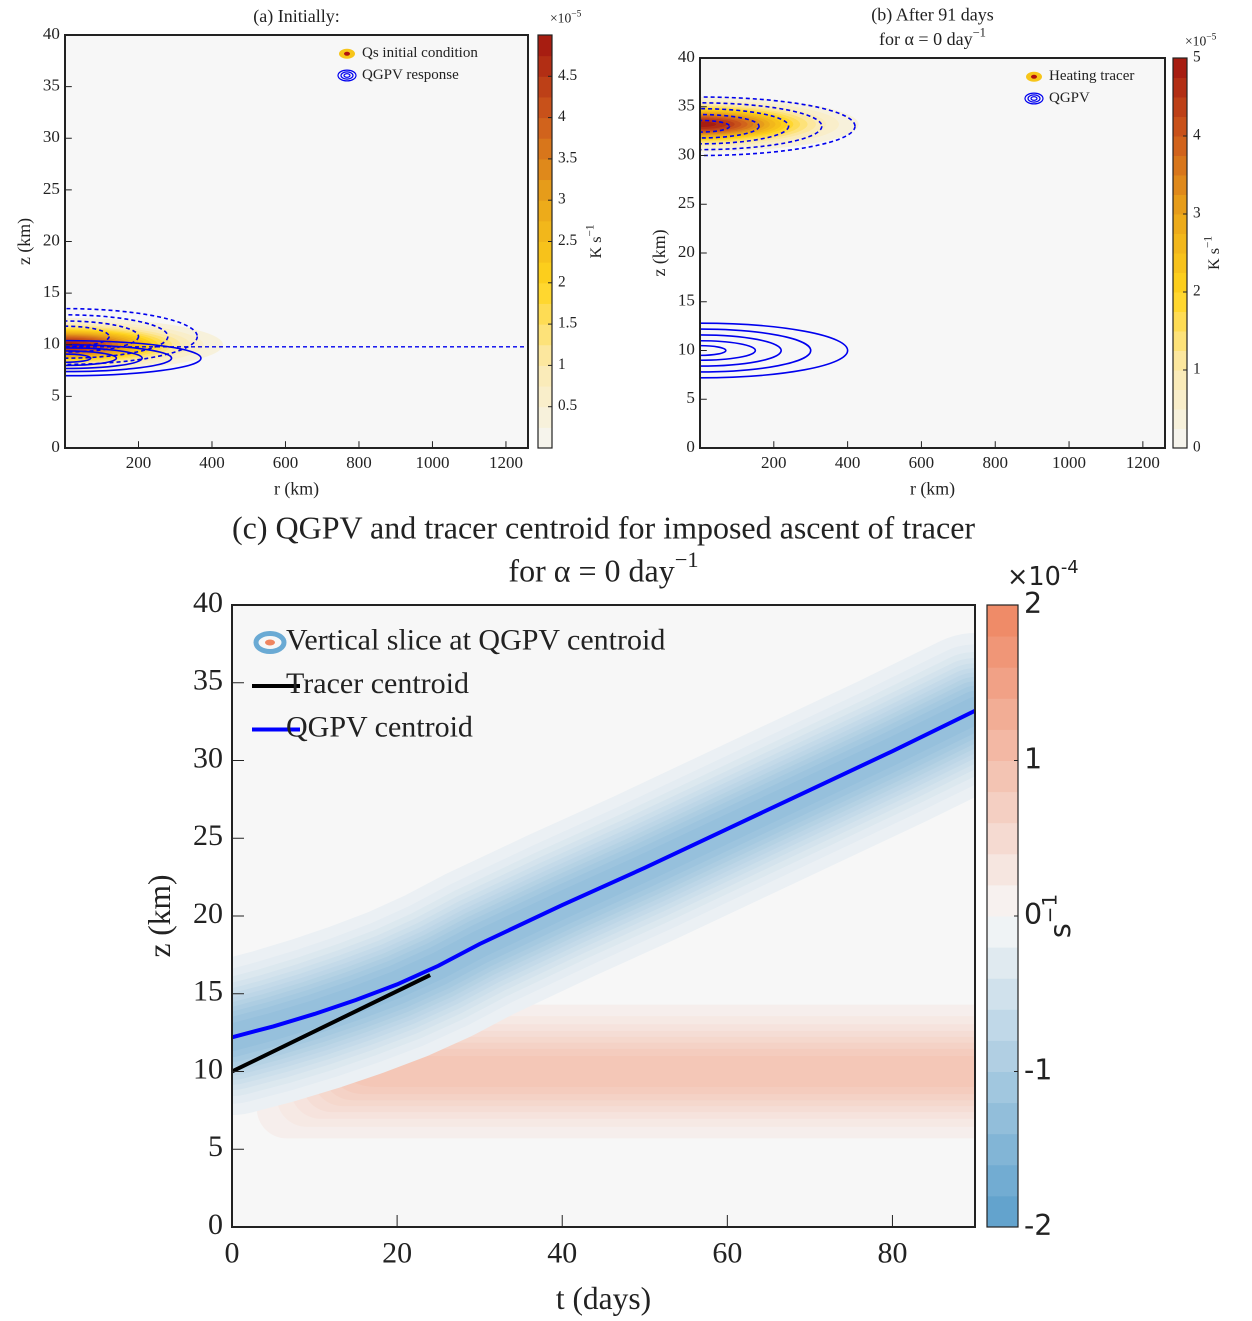  Describe the element at coordinates (567, 157) in the screenshot. I see `colorbar-tick-label: 3.5` at that location.